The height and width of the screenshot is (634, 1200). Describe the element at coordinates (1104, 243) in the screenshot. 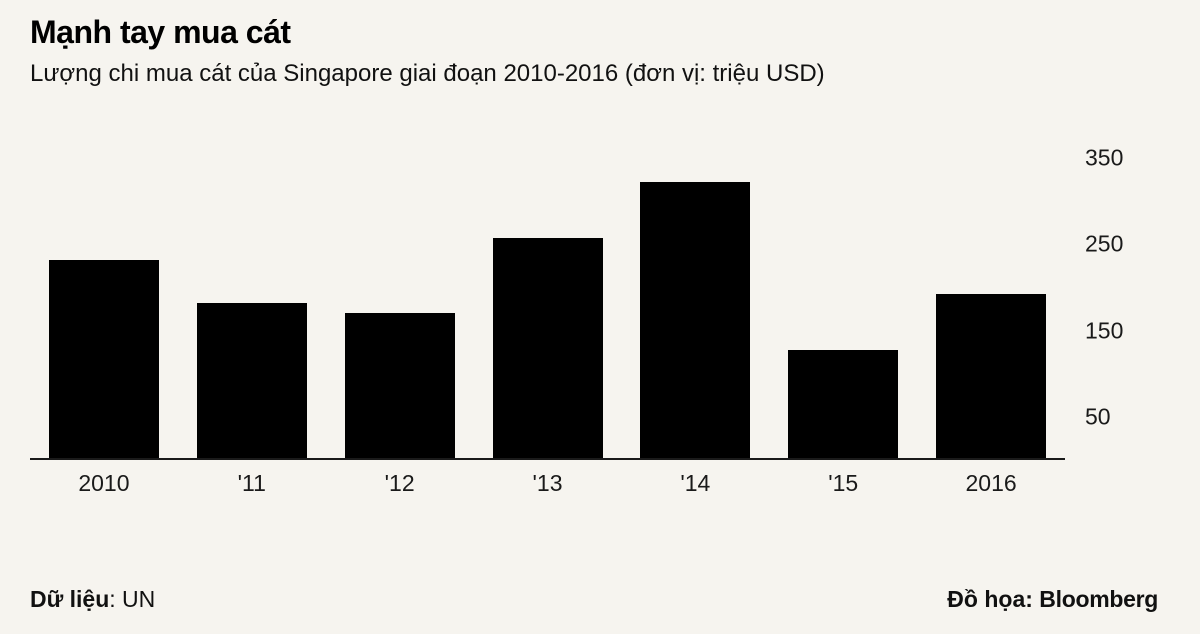

I see `y-tick-label: 250` at that location.